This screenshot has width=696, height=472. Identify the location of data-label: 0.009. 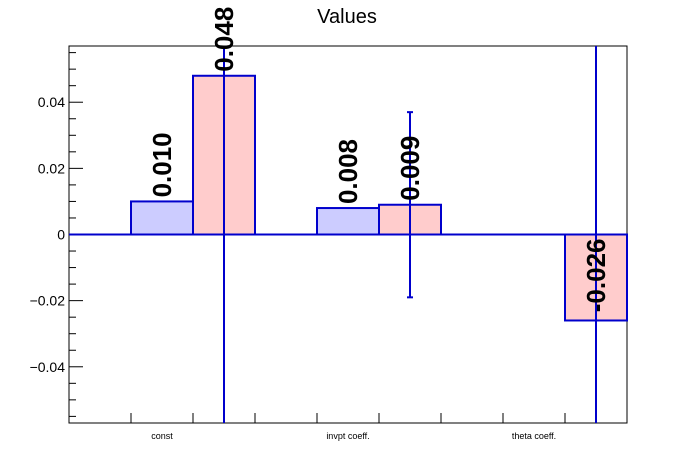
(410, 168).